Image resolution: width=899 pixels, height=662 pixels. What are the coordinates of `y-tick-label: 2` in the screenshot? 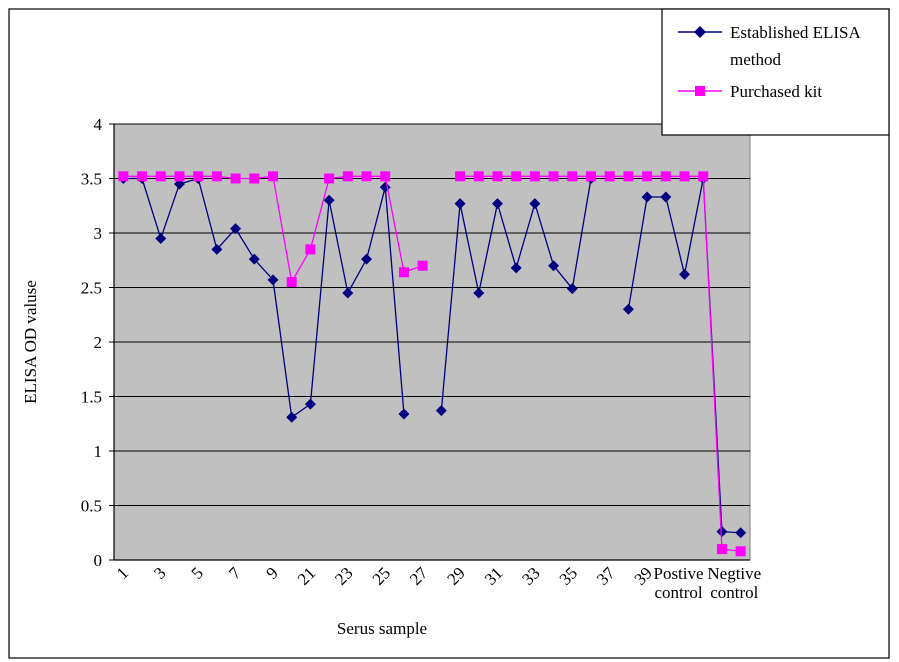 It's located at (98, 342).